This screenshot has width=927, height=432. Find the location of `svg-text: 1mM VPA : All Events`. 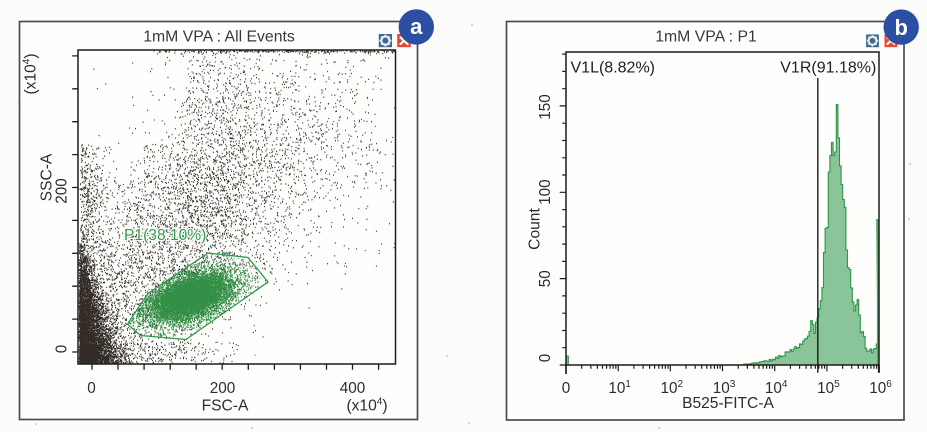

svg-text: 1mM VPA : All Events is located at coordinates (219, 37).